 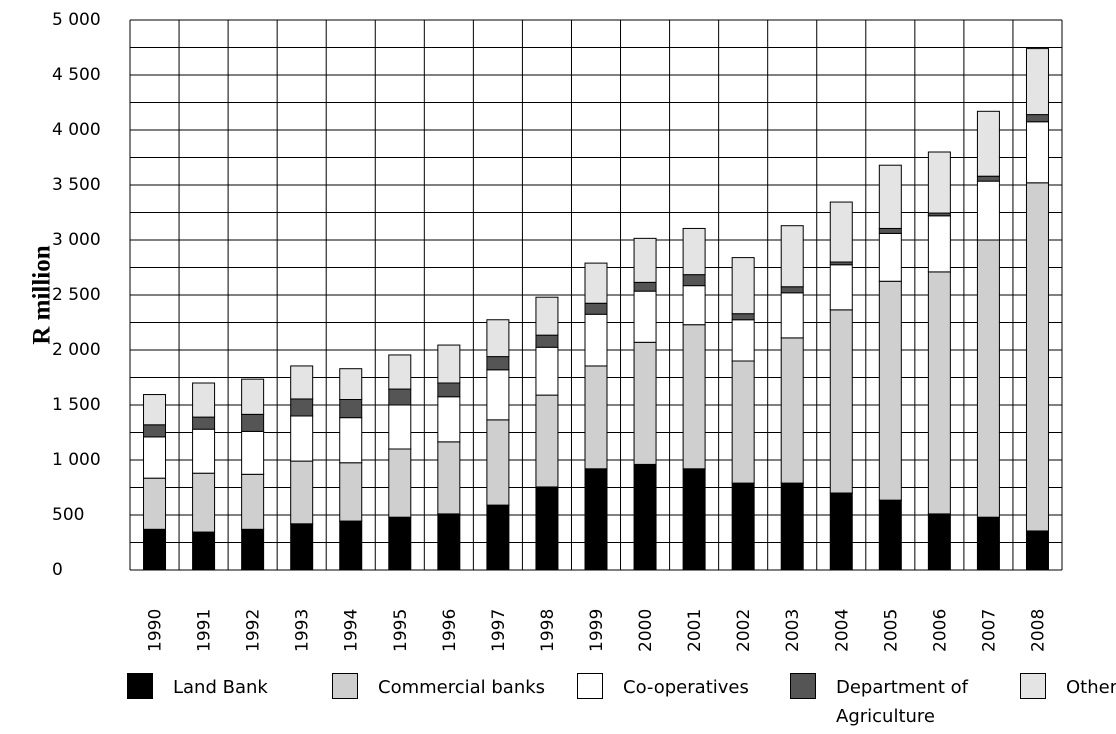 I want to click on x-tick-label: 2007, so click(x=989, y=630).